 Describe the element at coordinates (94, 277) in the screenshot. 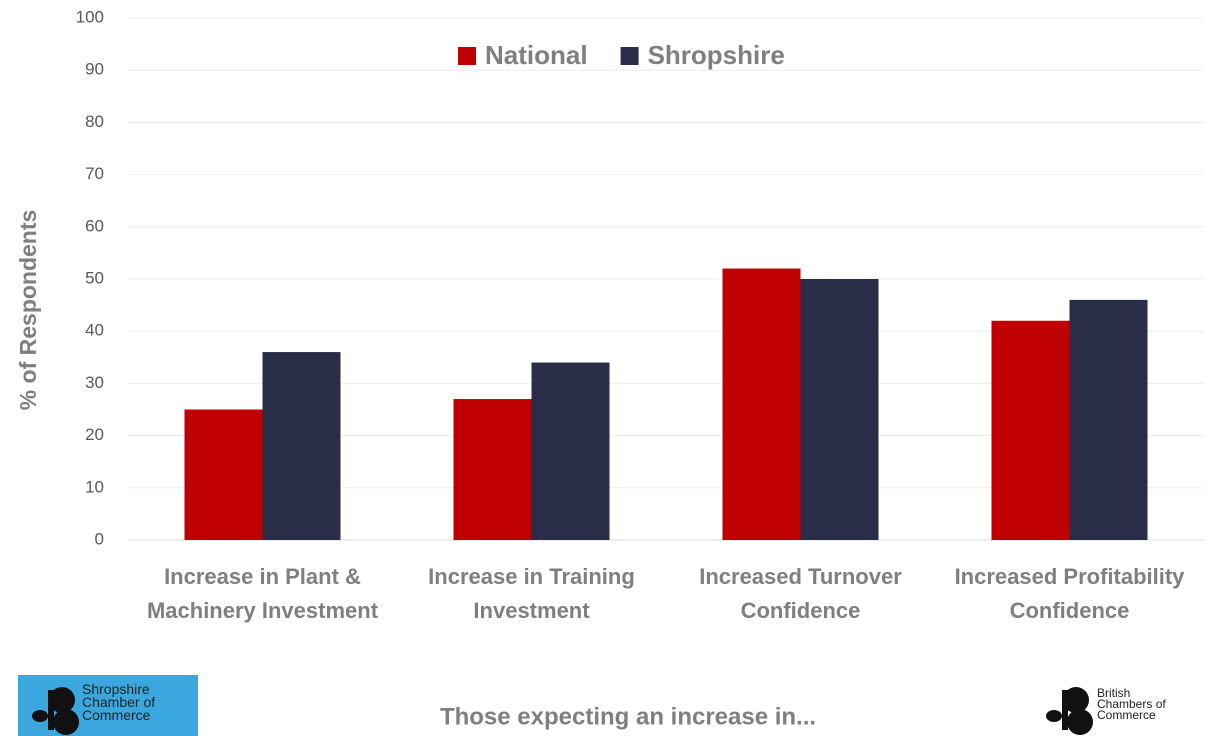

I see `y-tick-label: 50` at that location.